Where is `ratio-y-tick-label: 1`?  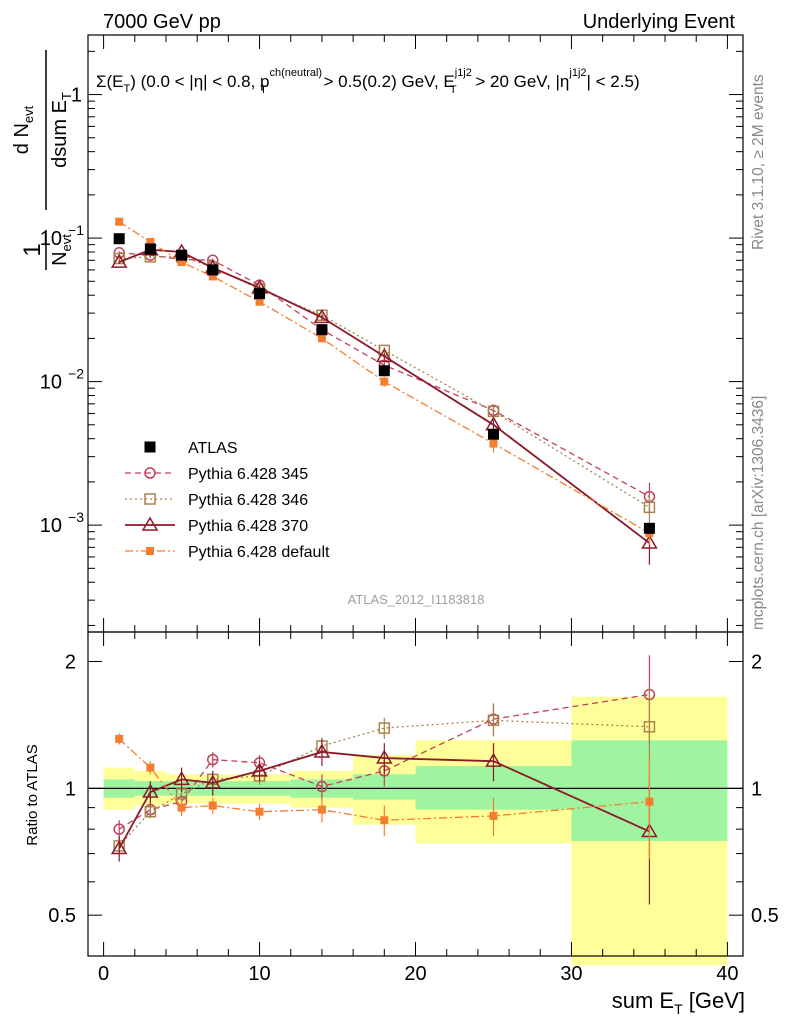
ratio-y-tick-label: 1 is located at coordinates (70, 789).